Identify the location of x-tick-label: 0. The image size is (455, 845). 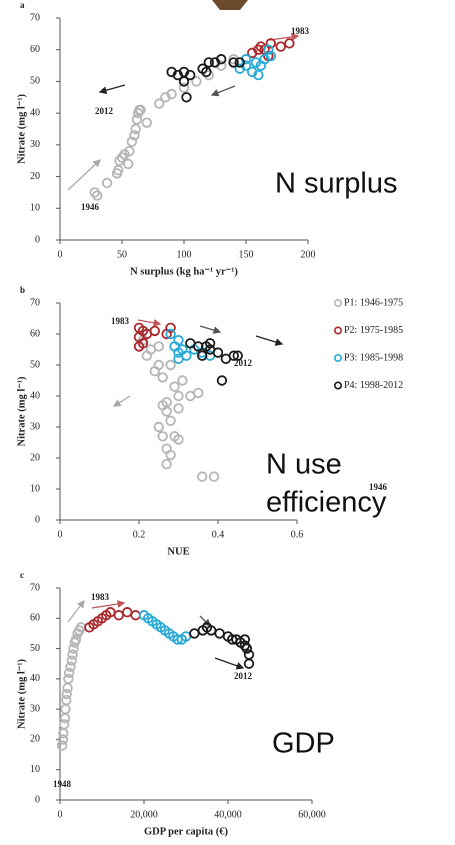
(60, 814).